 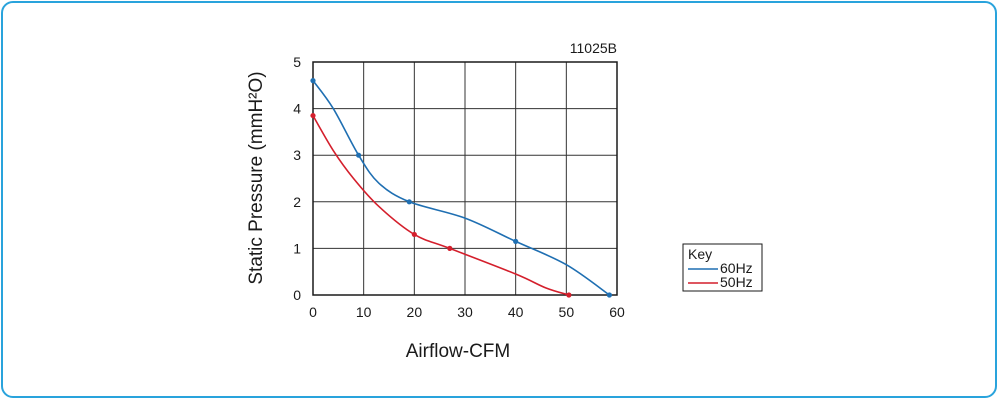 What do you see at coordinates (297, 62) in the screenshot?
I see `y-tick-label: 5` at bounding box center [297, 62].